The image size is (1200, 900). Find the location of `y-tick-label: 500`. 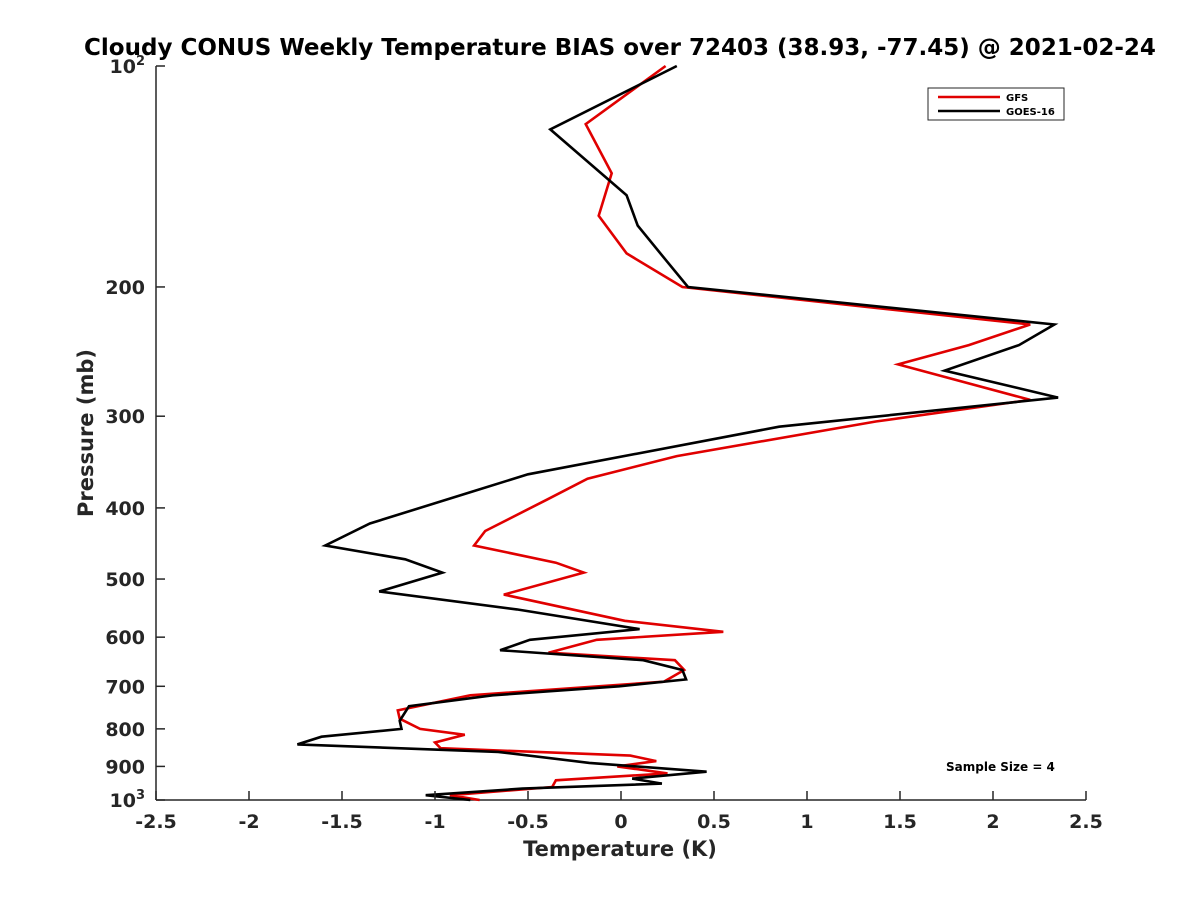

y-tick-label: 500 is located at coordinates (125, 580).